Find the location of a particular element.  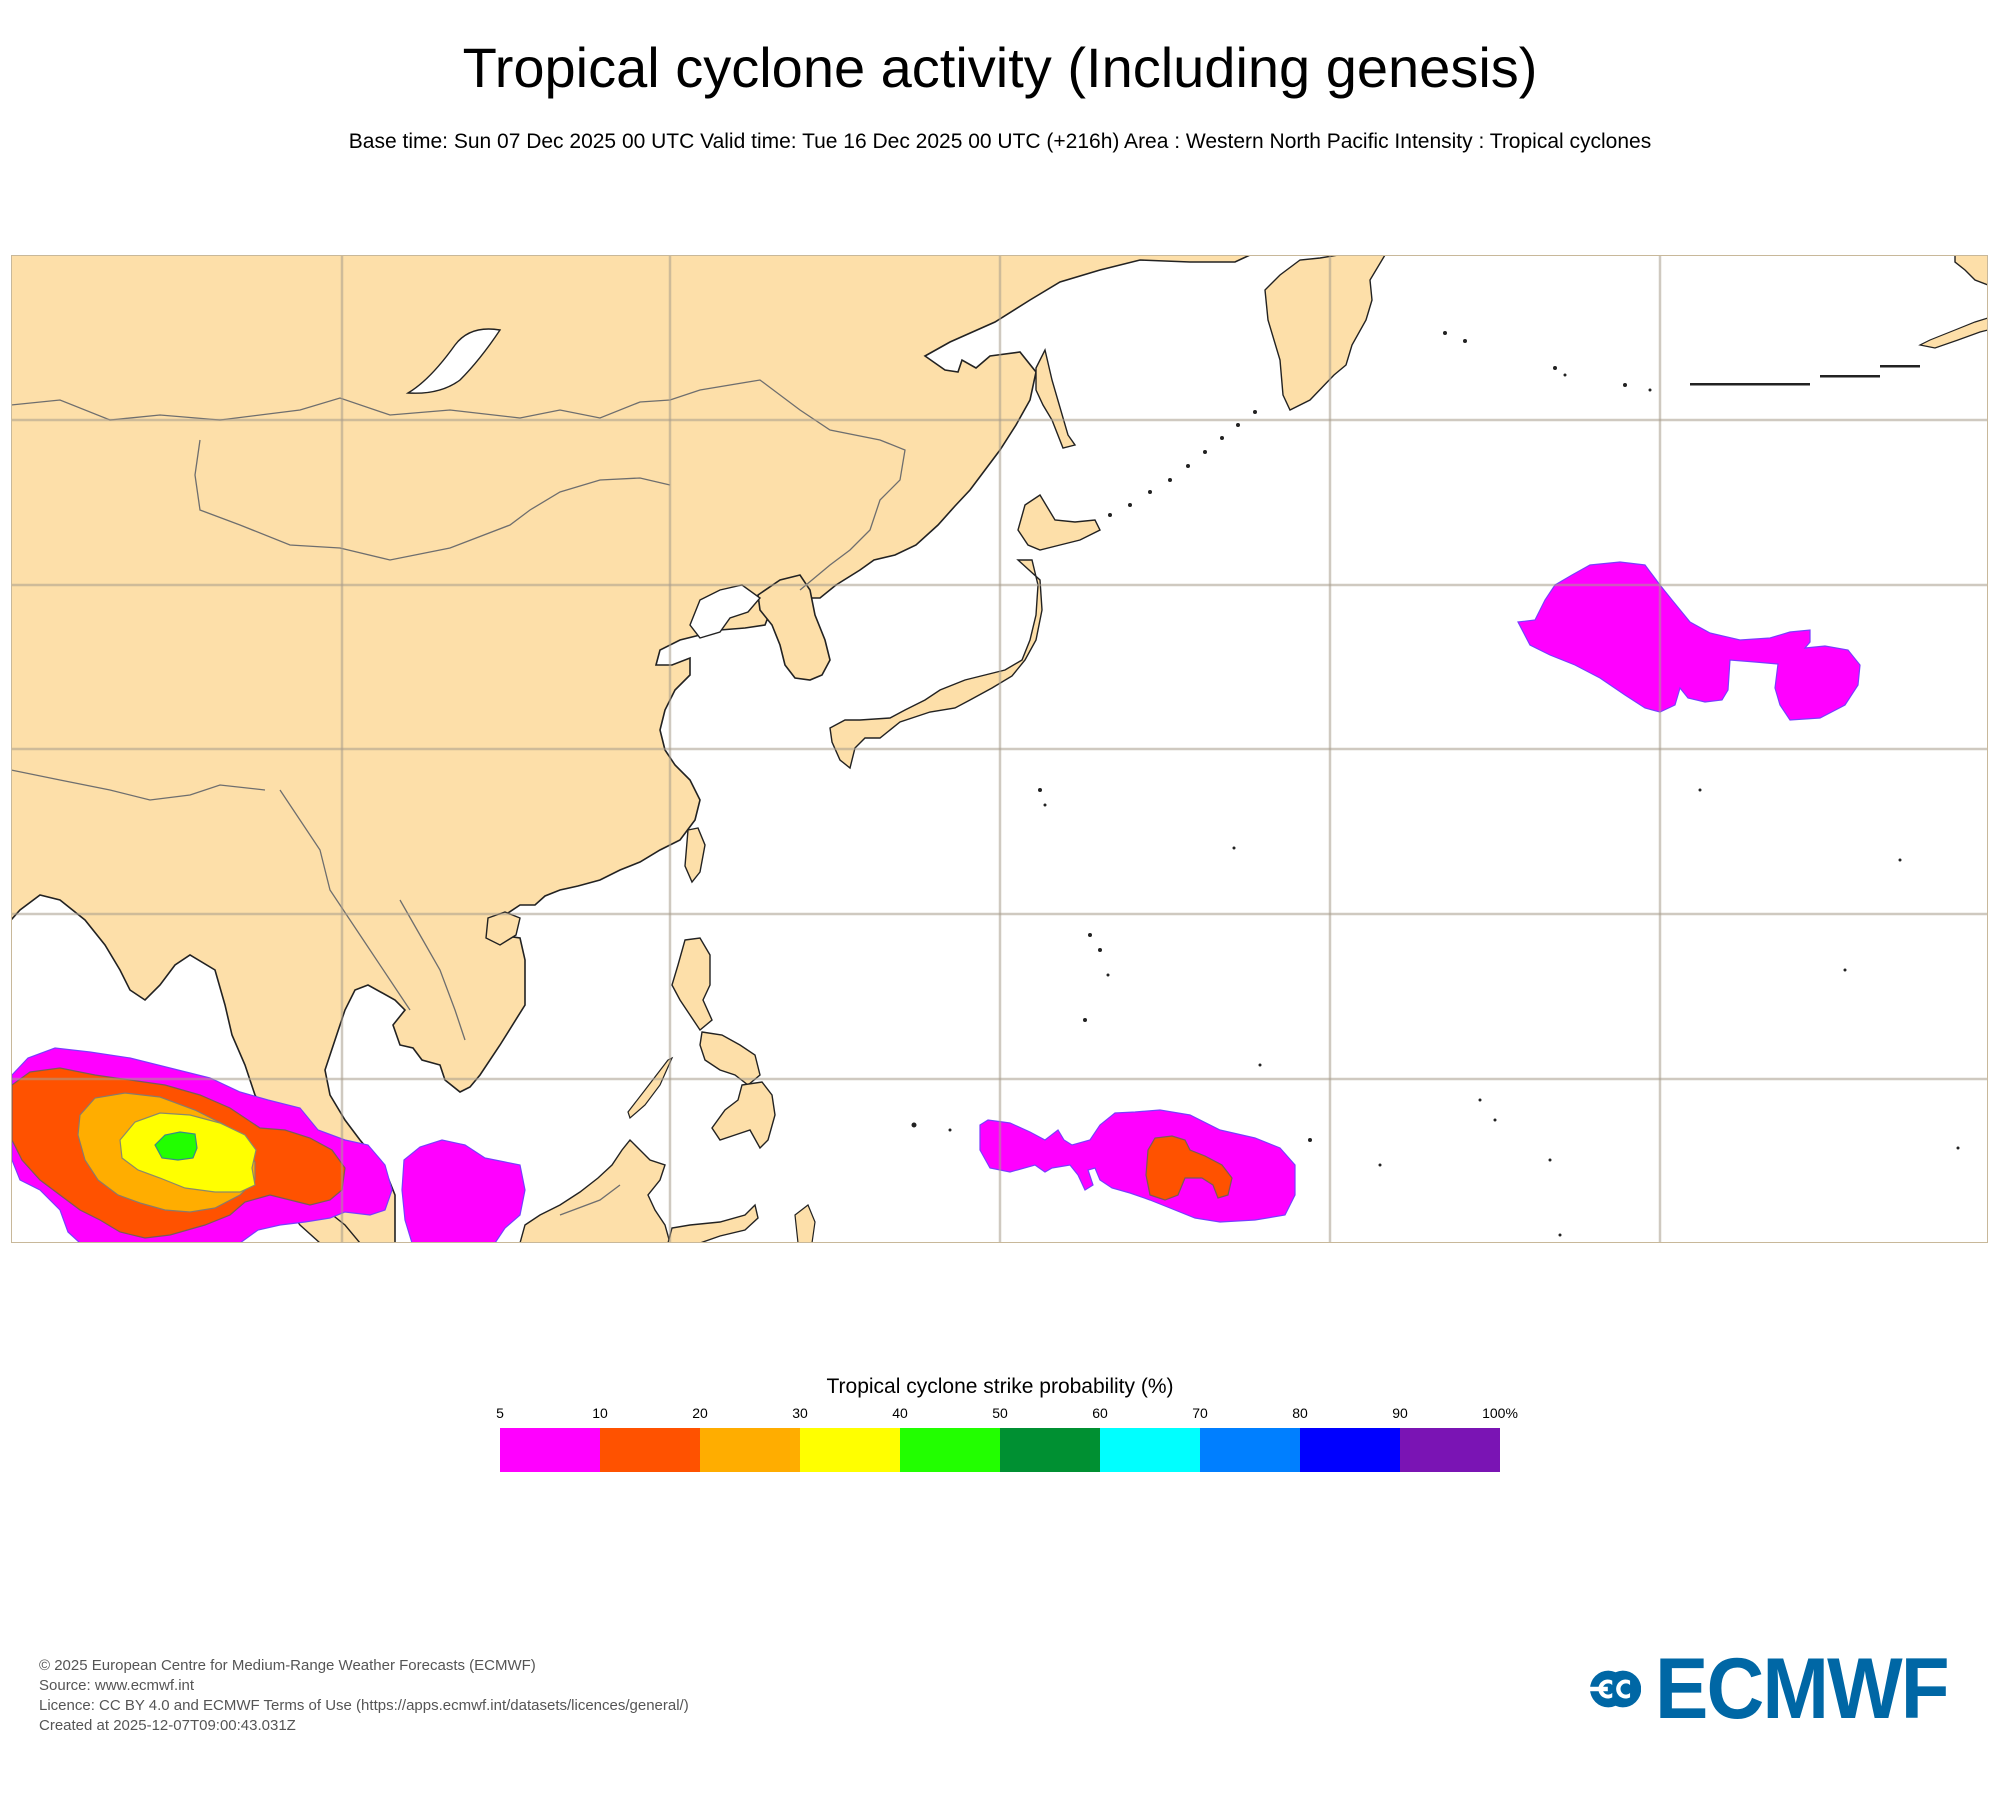

source-text: Source: www.ecmwf.int is located at coordinates (117, 1685).